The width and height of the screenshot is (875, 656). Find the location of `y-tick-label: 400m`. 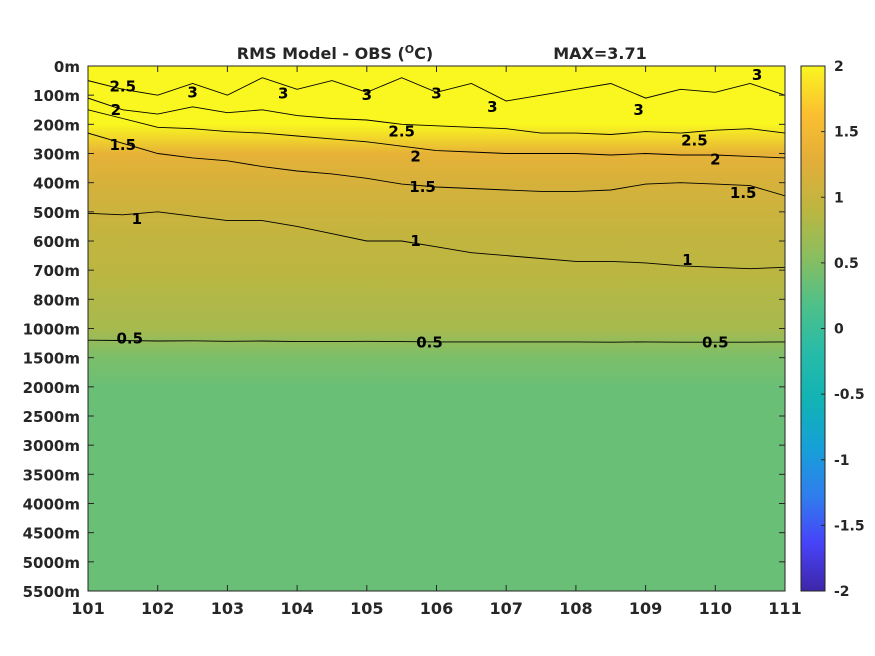

y-tick-label: 400m is located at coordinates (56, 184).